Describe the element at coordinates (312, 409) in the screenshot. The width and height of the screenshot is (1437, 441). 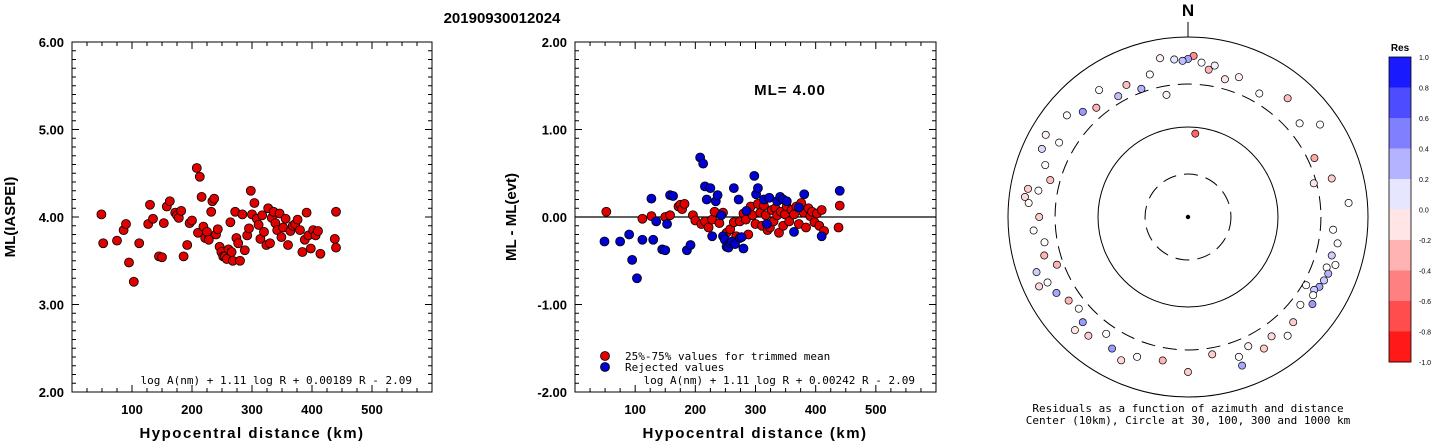
I see `x-tick-label: 400` at that location.